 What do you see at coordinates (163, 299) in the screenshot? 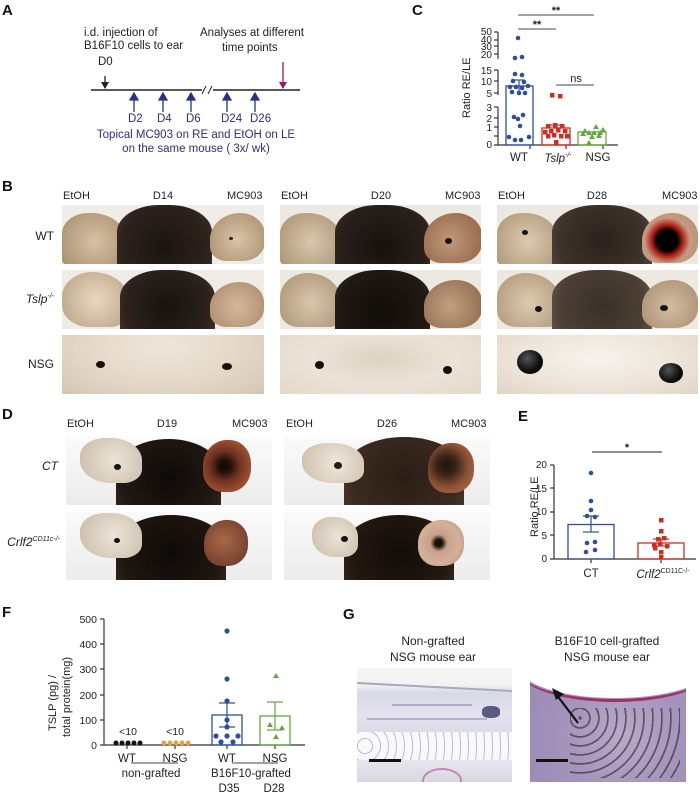
I see `photo-tslp-d14` at bounding box center [163, 299].